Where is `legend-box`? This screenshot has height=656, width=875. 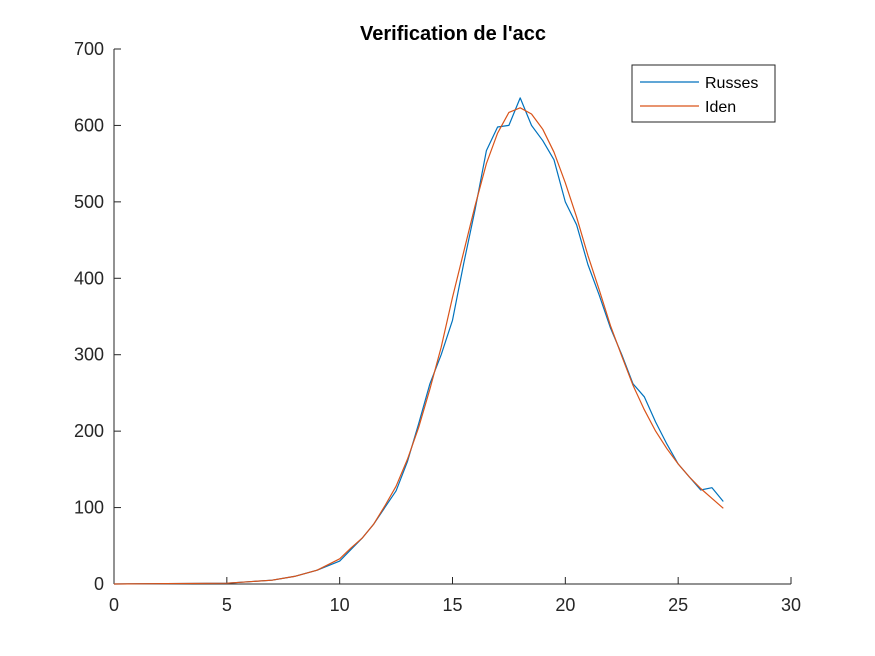
legend-box is located at coordinates (703, 93).